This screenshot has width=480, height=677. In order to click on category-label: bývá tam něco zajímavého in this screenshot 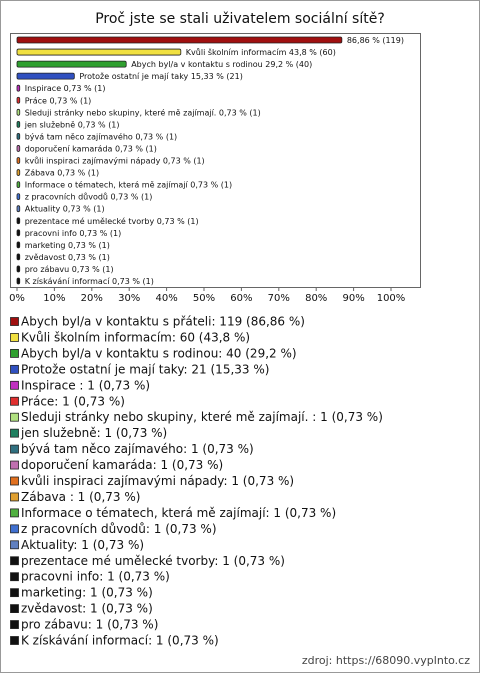, I will do `click(79, 136)`.